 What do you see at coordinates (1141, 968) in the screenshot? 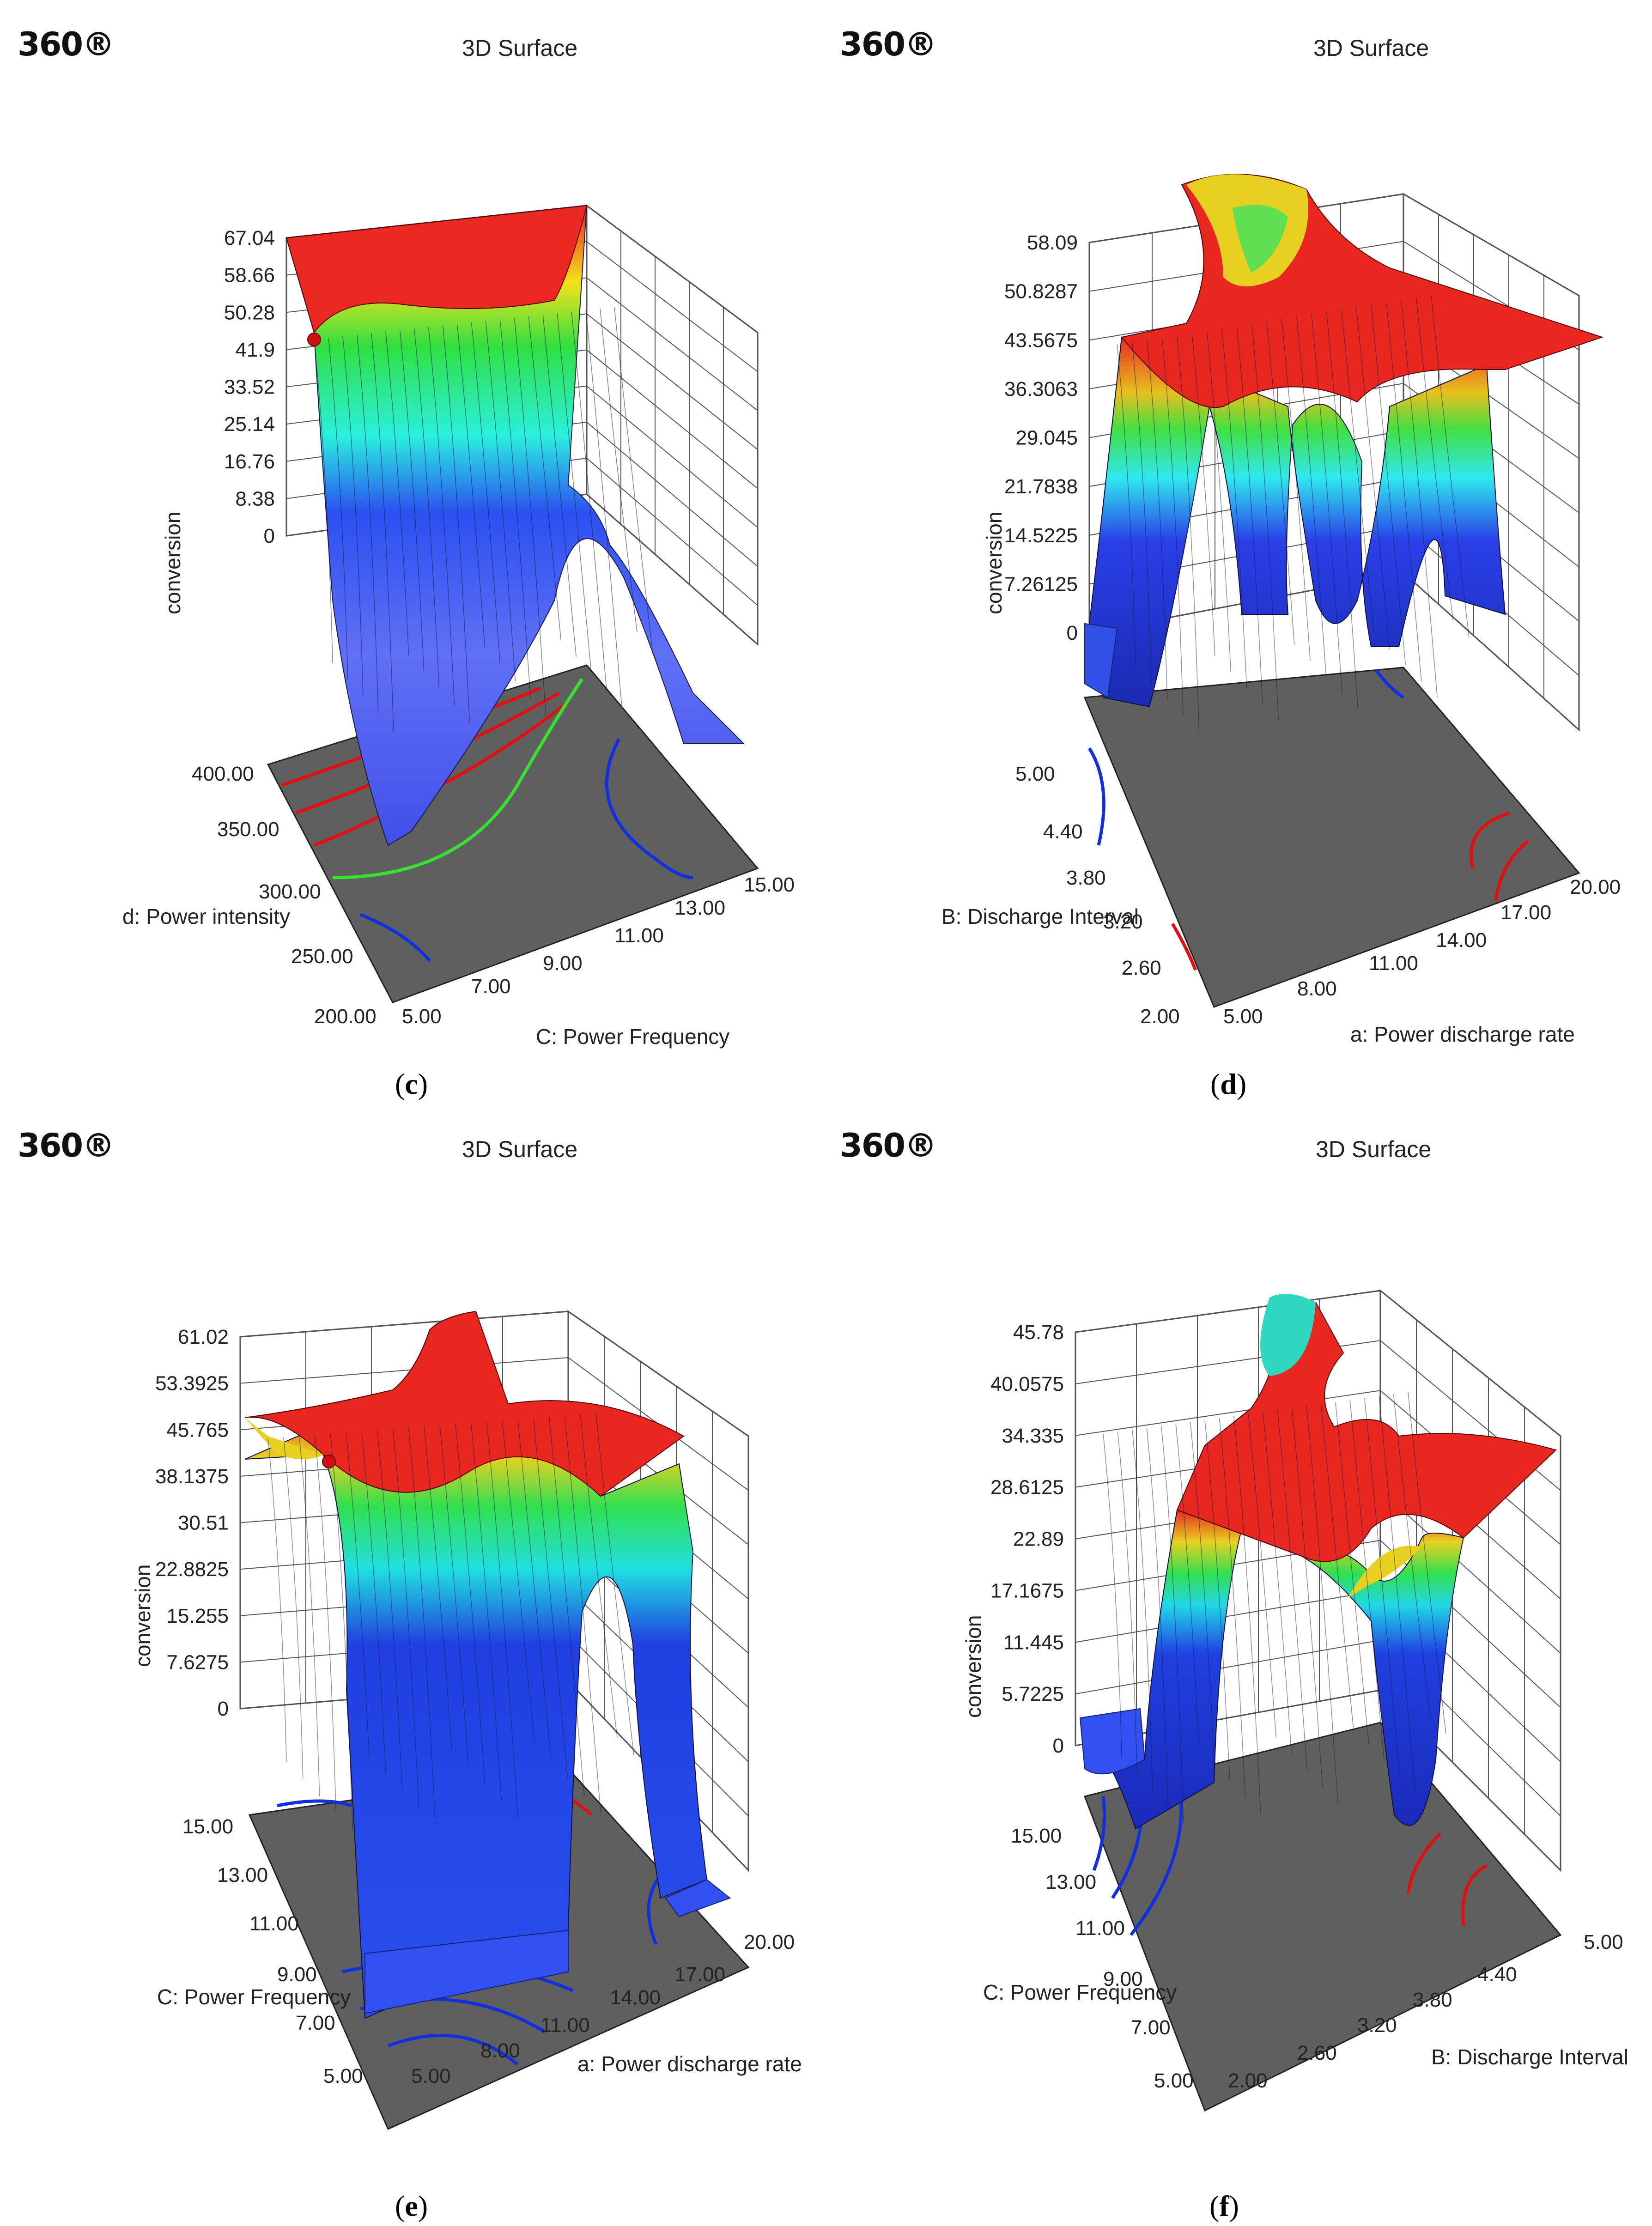
I see `y-tick: 2.60` at bounding box center [1141, 968].